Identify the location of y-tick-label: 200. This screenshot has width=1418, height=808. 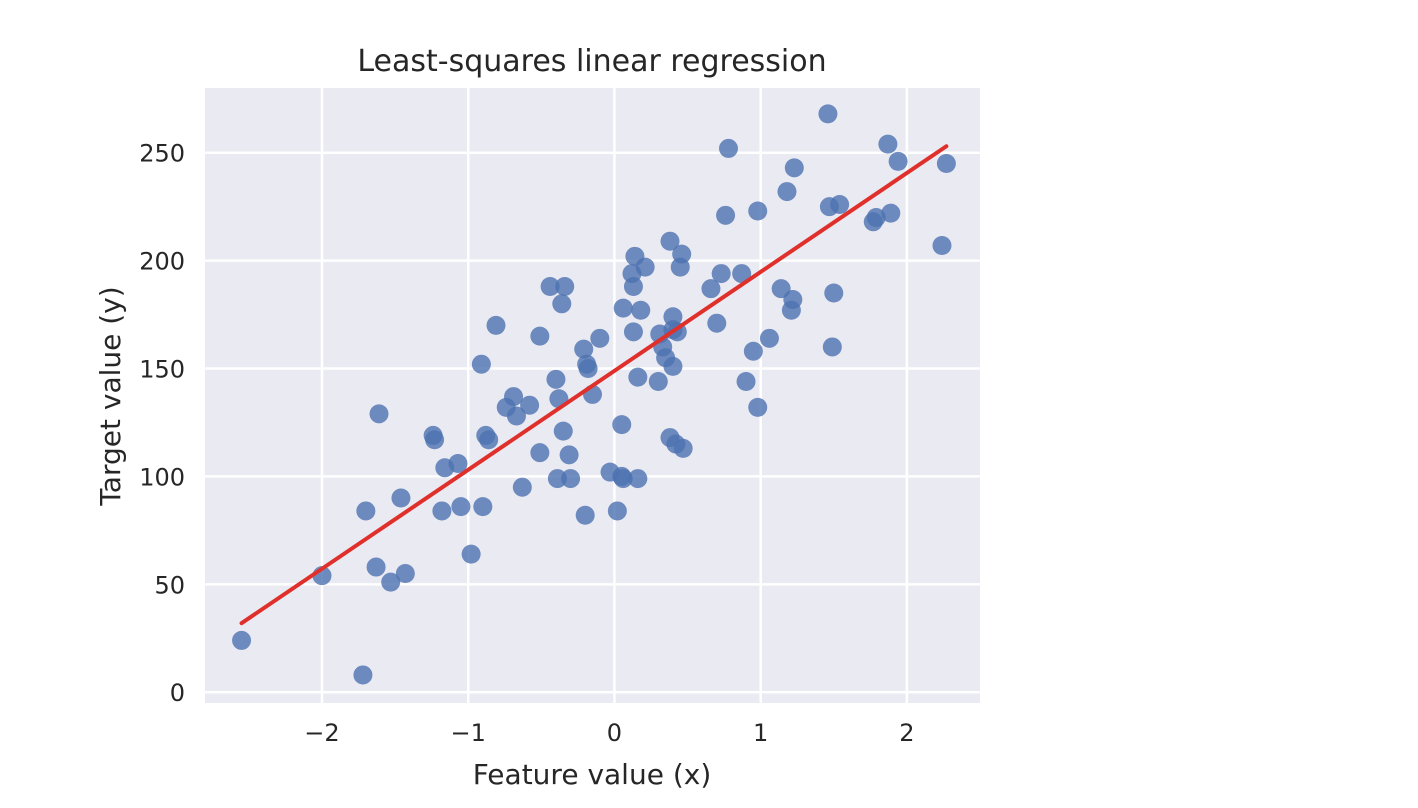
(162, 262).